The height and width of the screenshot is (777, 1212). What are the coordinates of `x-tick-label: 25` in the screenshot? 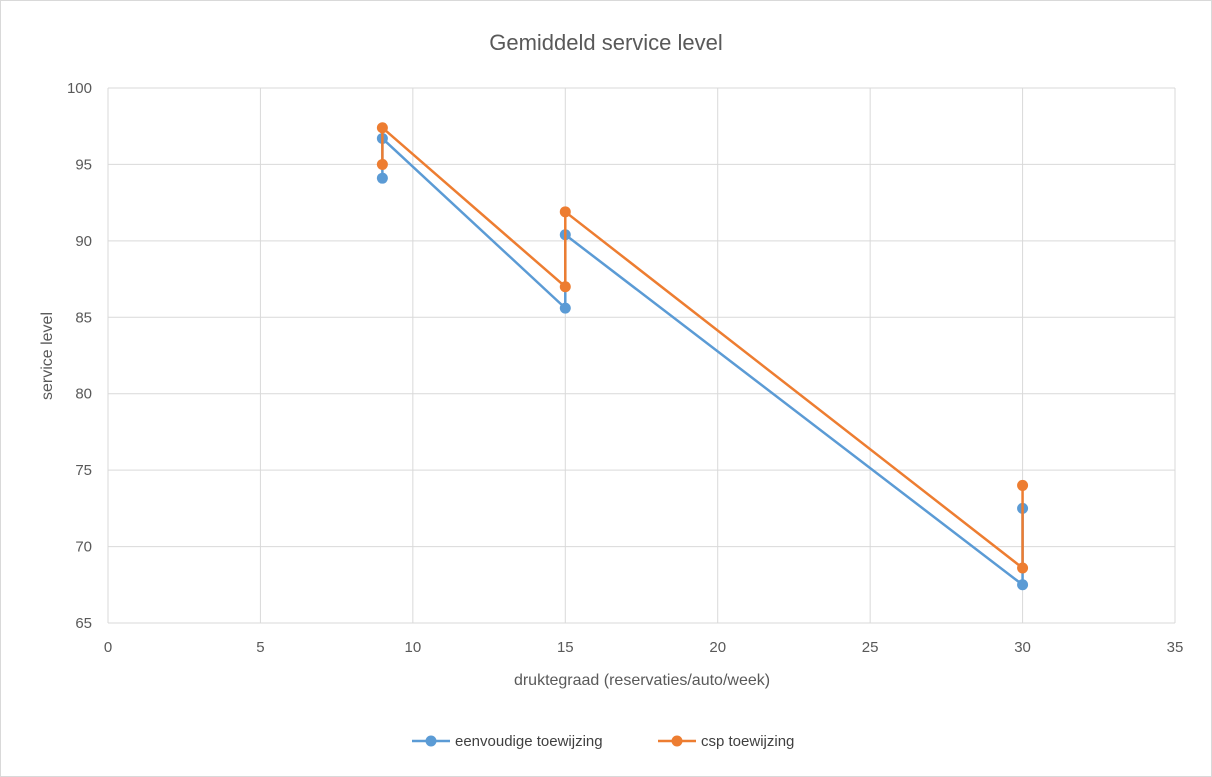 It's located at (870, 647).